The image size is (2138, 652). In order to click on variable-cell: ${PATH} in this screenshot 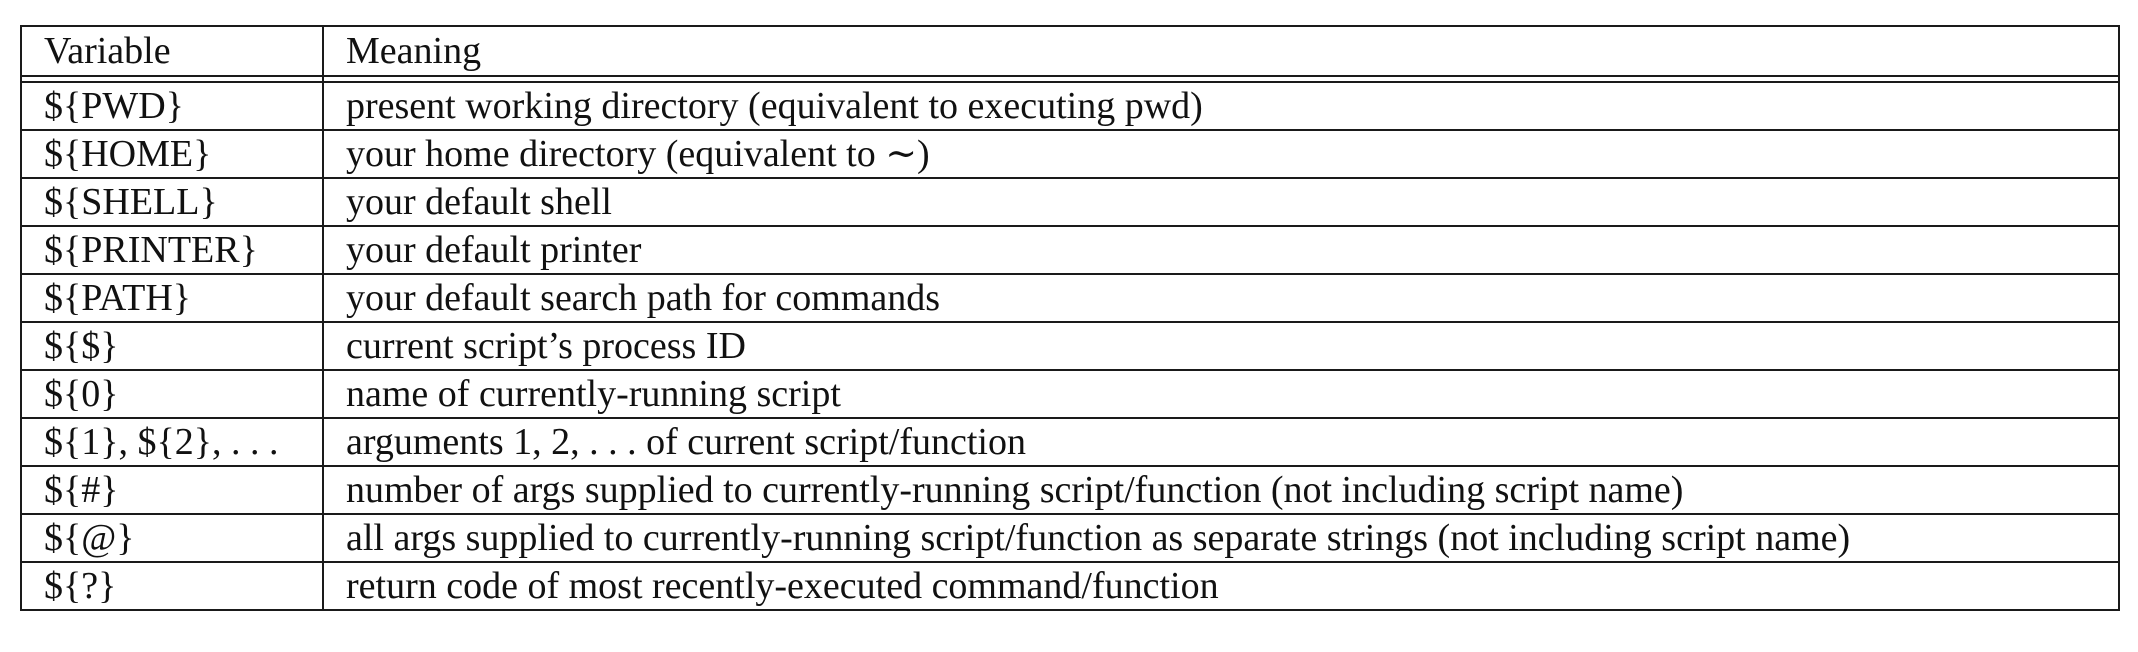, I will do `click(172, 298)`.